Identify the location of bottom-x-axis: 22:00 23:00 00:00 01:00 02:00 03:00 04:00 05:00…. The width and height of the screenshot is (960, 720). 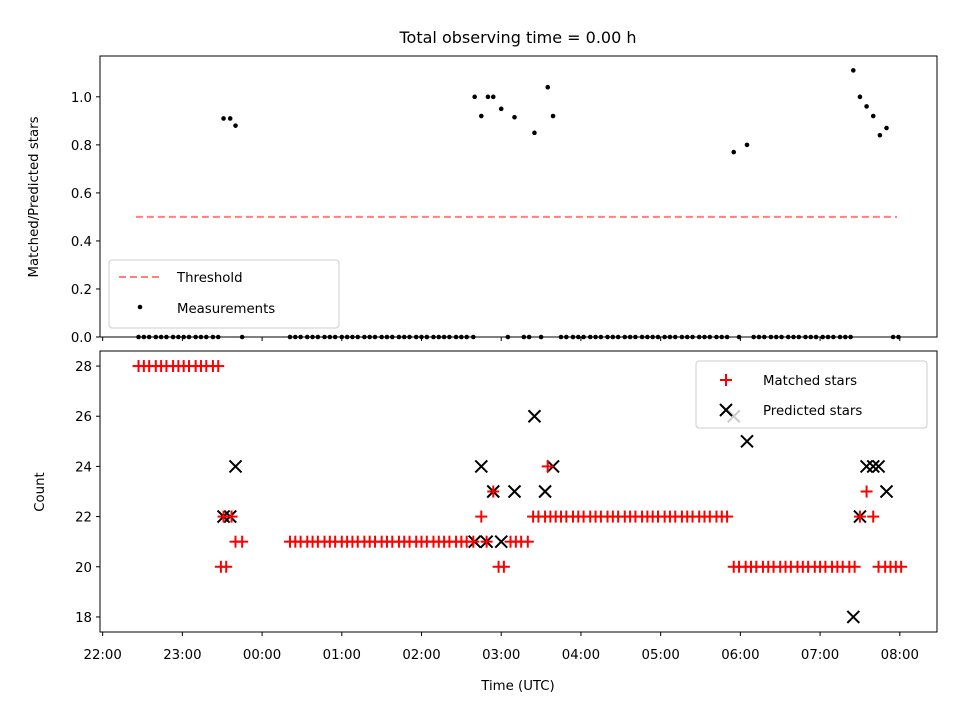
(501, 647).